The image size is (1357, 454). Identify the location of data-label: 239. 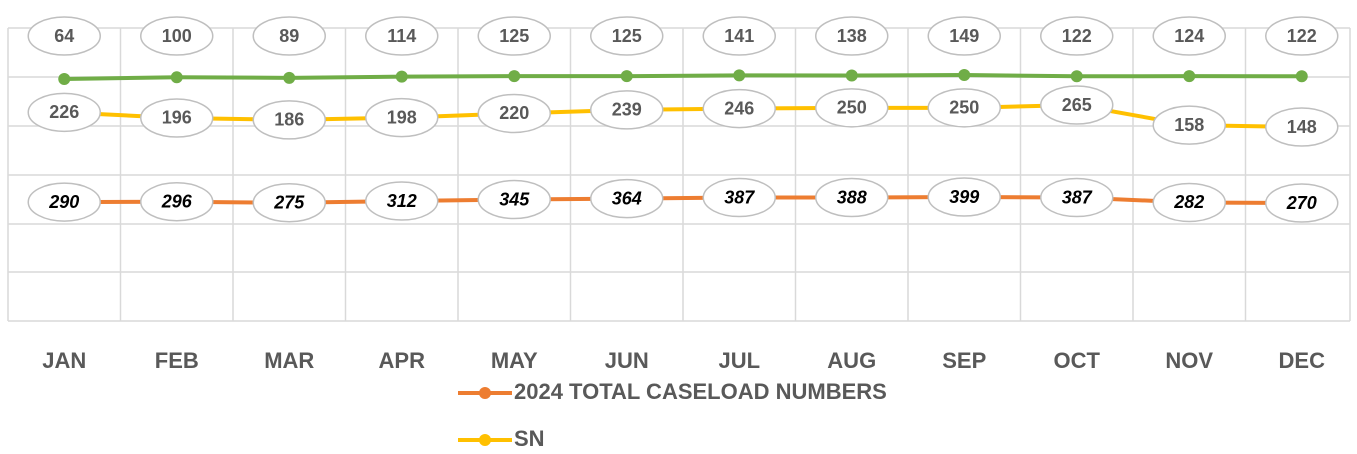
(627, 110).